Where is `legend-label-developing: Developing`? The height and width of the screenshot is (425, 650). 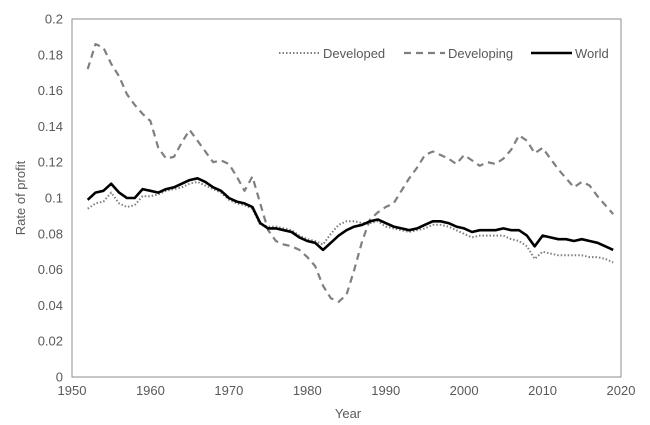
legend-label-developing: Developing is located at coordinates (480, 53).